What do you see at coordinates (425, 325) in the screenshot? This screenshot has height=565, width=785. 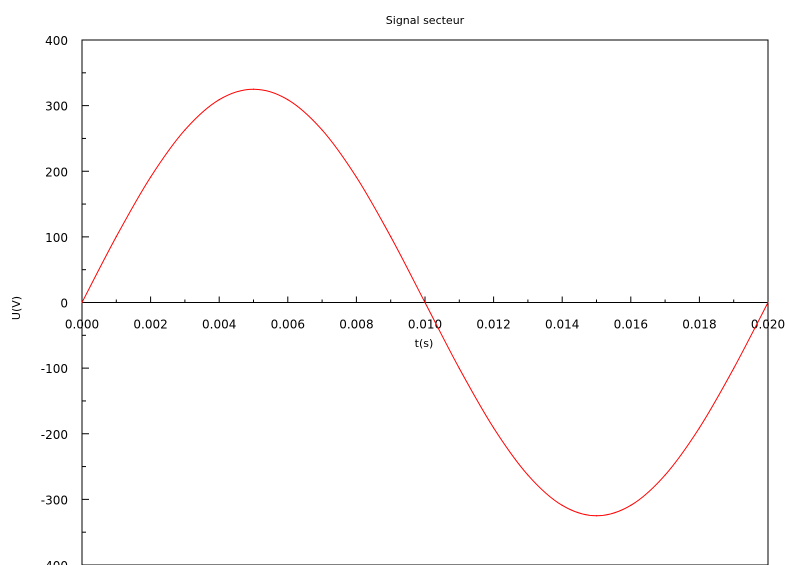 I see `x-tick-label: 0.010` at bounding box center [425, 325].